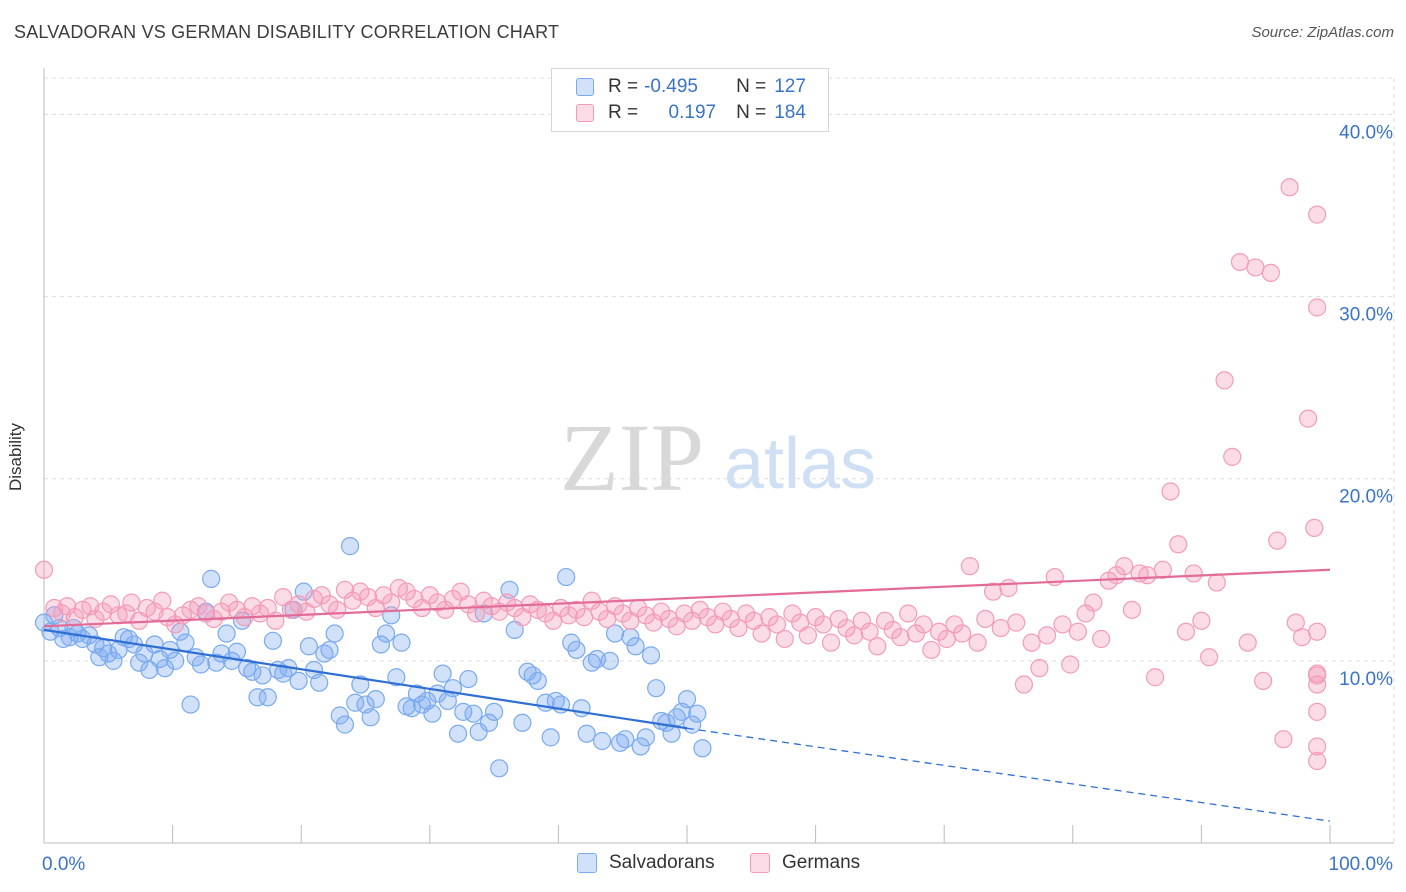 The width and height of the screenshot is (1406, 892). What do you see at coordinates (800, 464) in the screenshot?
I see `watermark-atlas: atlas` at bounding box center [800, 464].